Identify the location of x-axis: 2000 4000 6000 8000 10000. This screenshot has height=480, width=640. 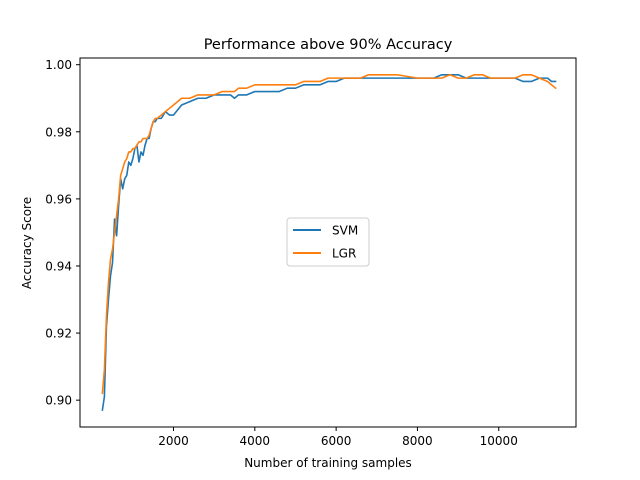
(338, 437).